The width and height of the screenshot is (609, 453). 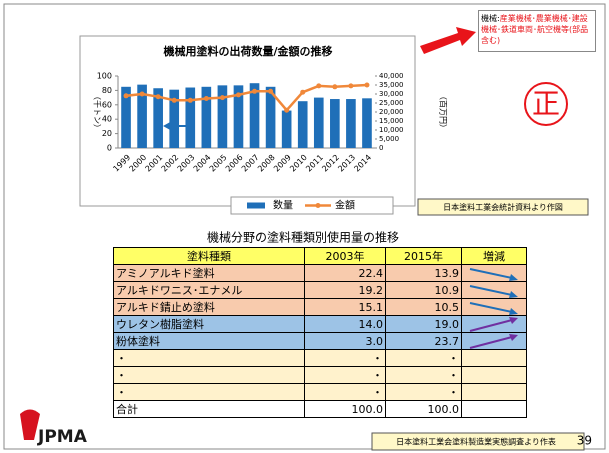 What do you see at coordinates (209, 290) in the screenshot?
I see `table-cell: アルキドワニス･エナメル` at bounding box center [209, 290].